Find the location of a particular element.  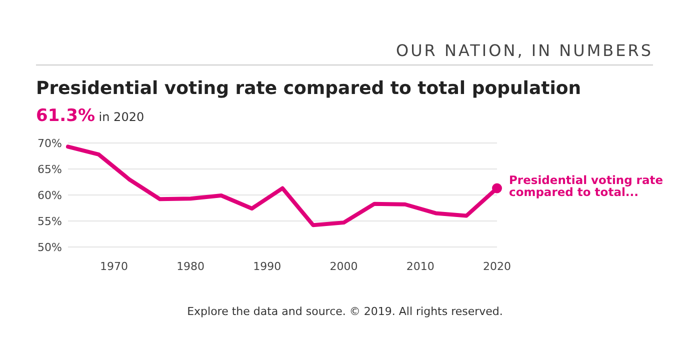

y-tick-label: 65% is located at coordinates (50, 169).